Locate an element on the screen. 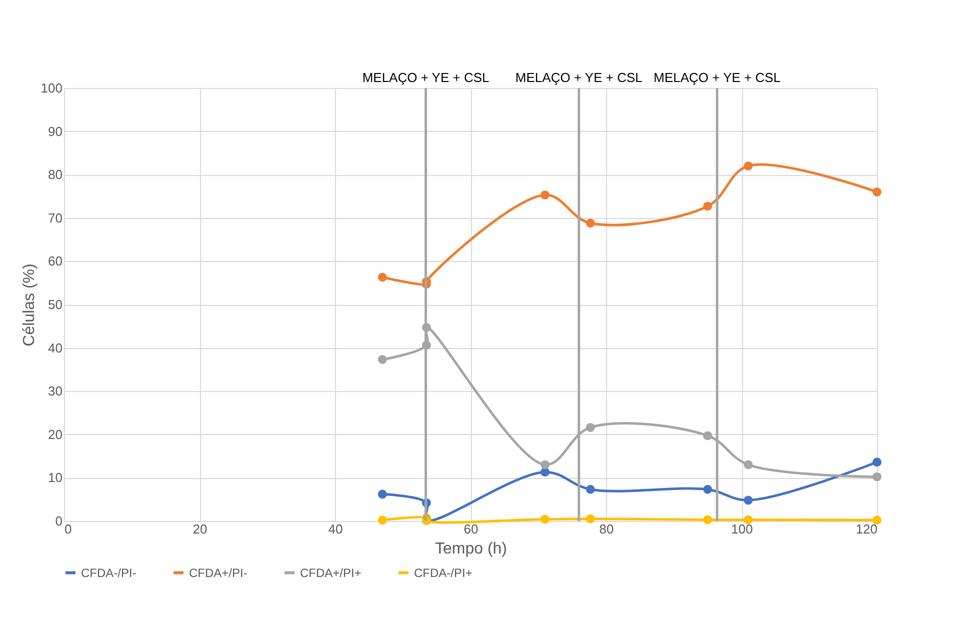 The height and width of the screenshot is (628, 964). y-tick-label: 40 is located at coordinates (55, 348).